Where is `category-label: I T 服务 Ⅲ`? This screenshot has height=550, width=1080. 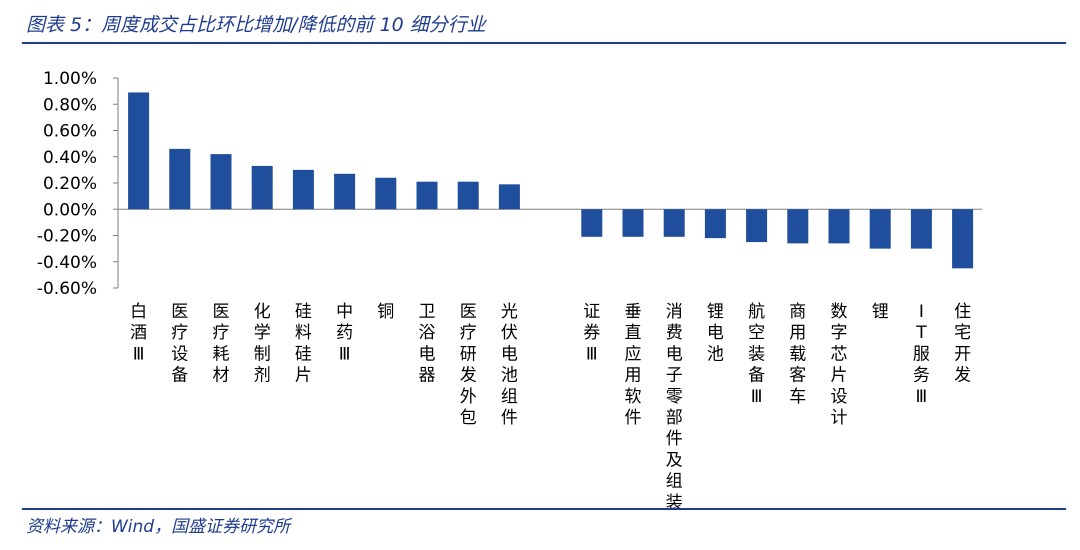
category-label: I T 服务 Ⅲ is located at coordinates (921, 354).